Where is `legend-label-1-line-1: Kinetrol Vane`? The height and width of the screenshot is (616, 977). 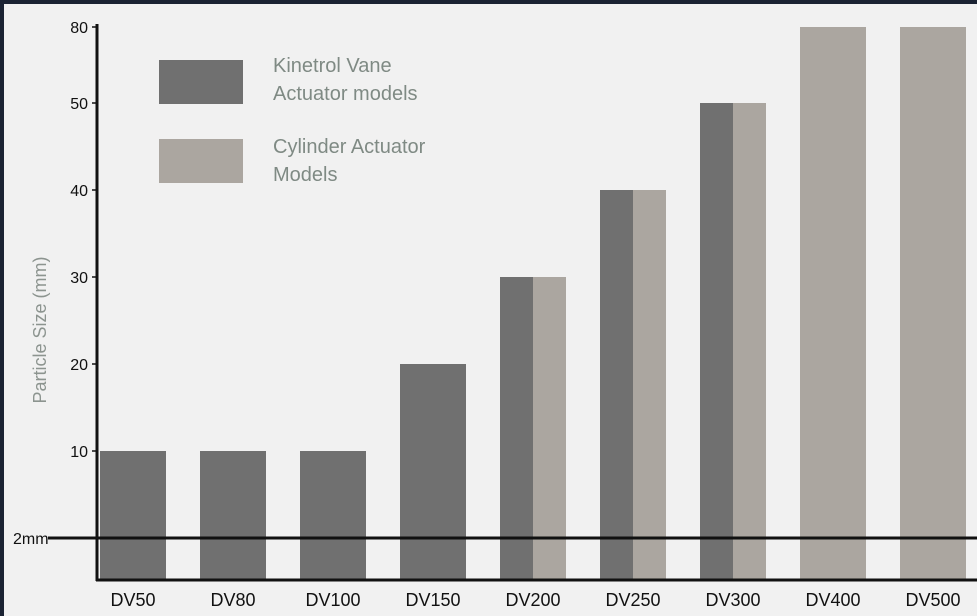 legend-label-1-line-1: Kinetrol Vane is located at coordinates (332, 66).